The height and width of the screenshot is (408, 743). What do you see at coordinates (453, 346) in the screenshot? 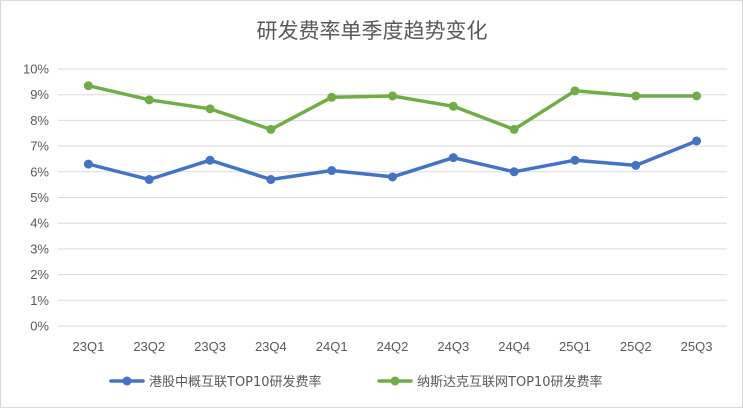
I see `x-tick-label: 24Q3` at bounding box center [453, 346].